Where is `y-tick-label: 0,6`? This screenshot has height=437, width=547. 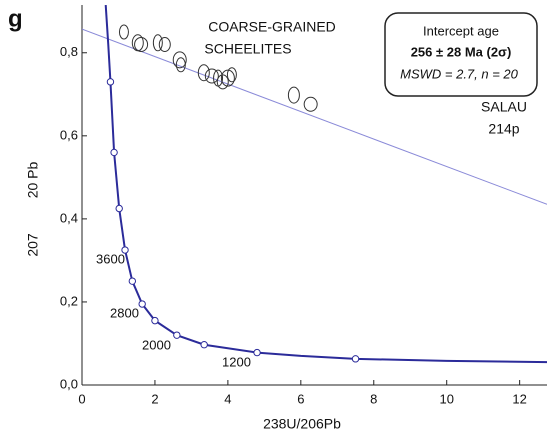
y-tick-label: 0,6 is located at coordinates (69, 134).